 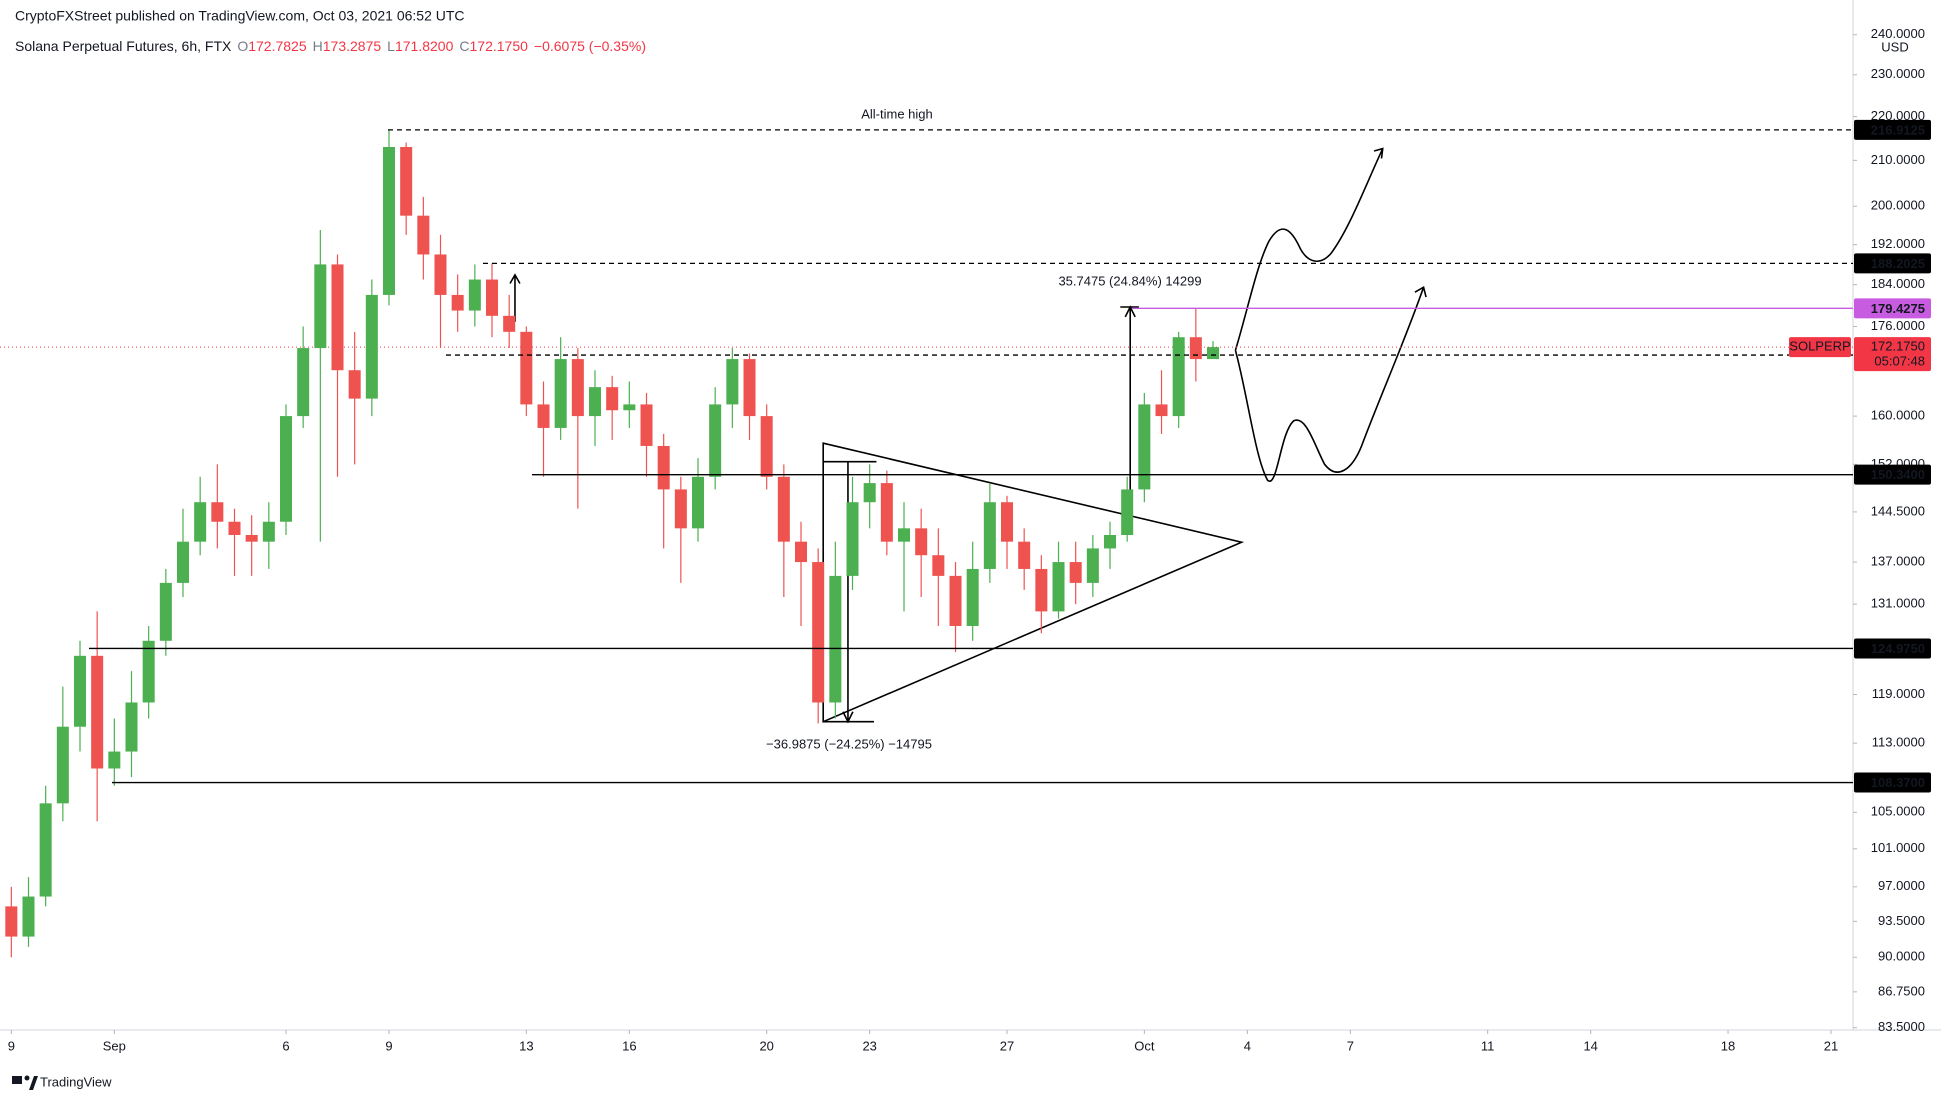 What do you see at coordinates (526, 1045) in the screenshot?
I see `x-tick-label: 13` at bounding box center [526, 1045].